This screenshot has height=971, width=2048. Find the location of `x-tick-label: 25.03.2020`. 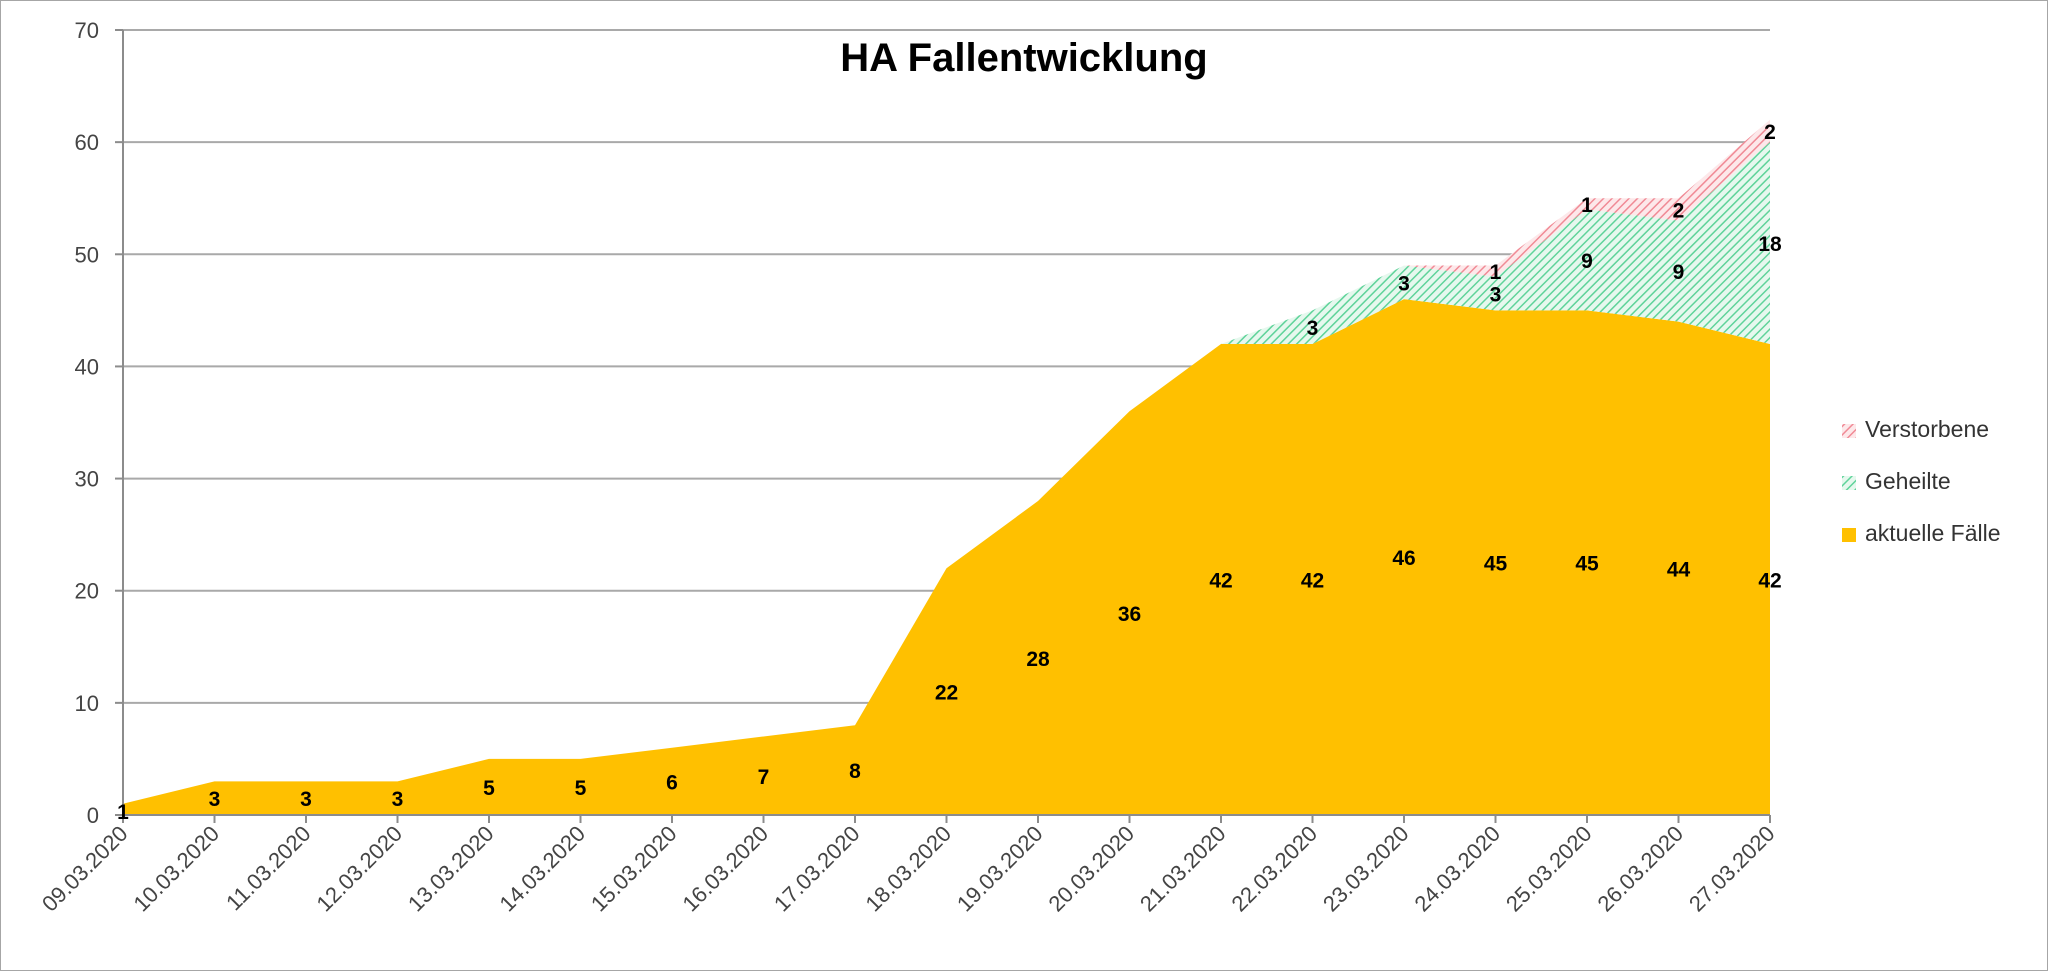

x-tick-label: 25.03.2020 is located at coordinates (1549, 869).